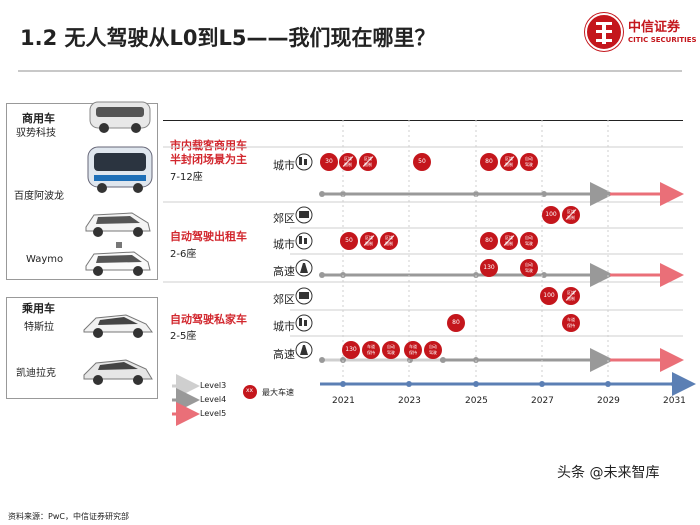 Image resolution: width=700 pixels, height=525 pixels. I want to click on company-cadillac: 凯迪拉克, so click(36, 373).